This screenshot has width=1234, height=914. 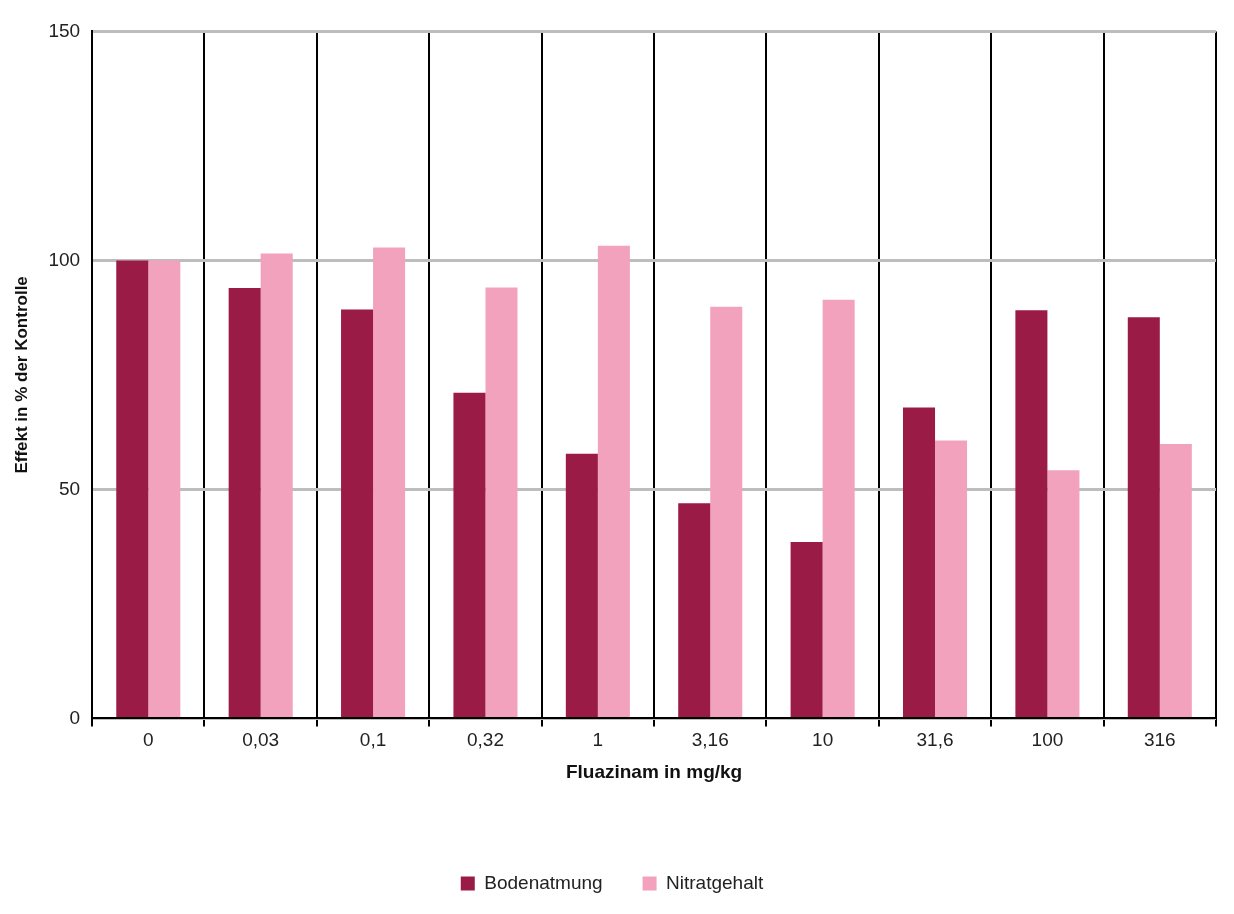 I want to click on x-tick-label: 0,32, so click(x=485, y=740).